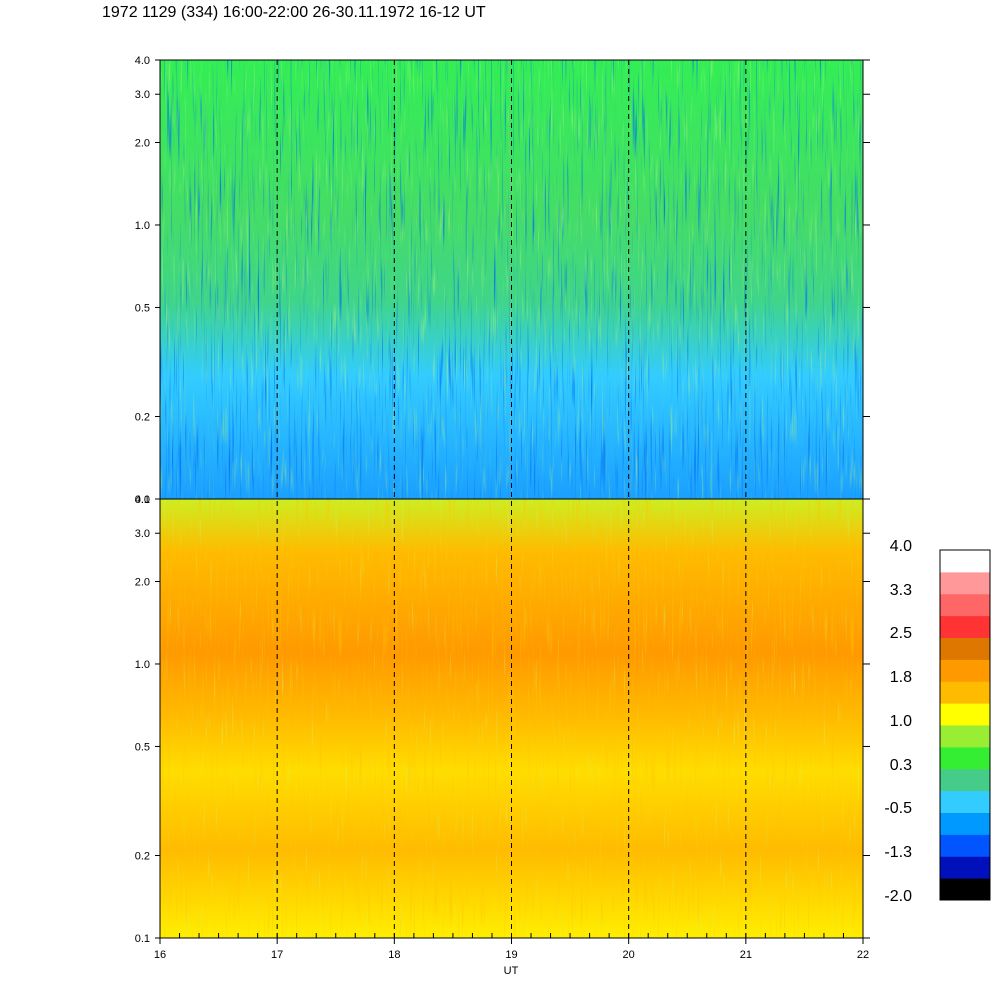 The image size is (1000, 1000). What do you see at coordinates (142, 534) in the screenshot?
I see `lower-ytick-label: 3.0` at bounding box center [142, 534].